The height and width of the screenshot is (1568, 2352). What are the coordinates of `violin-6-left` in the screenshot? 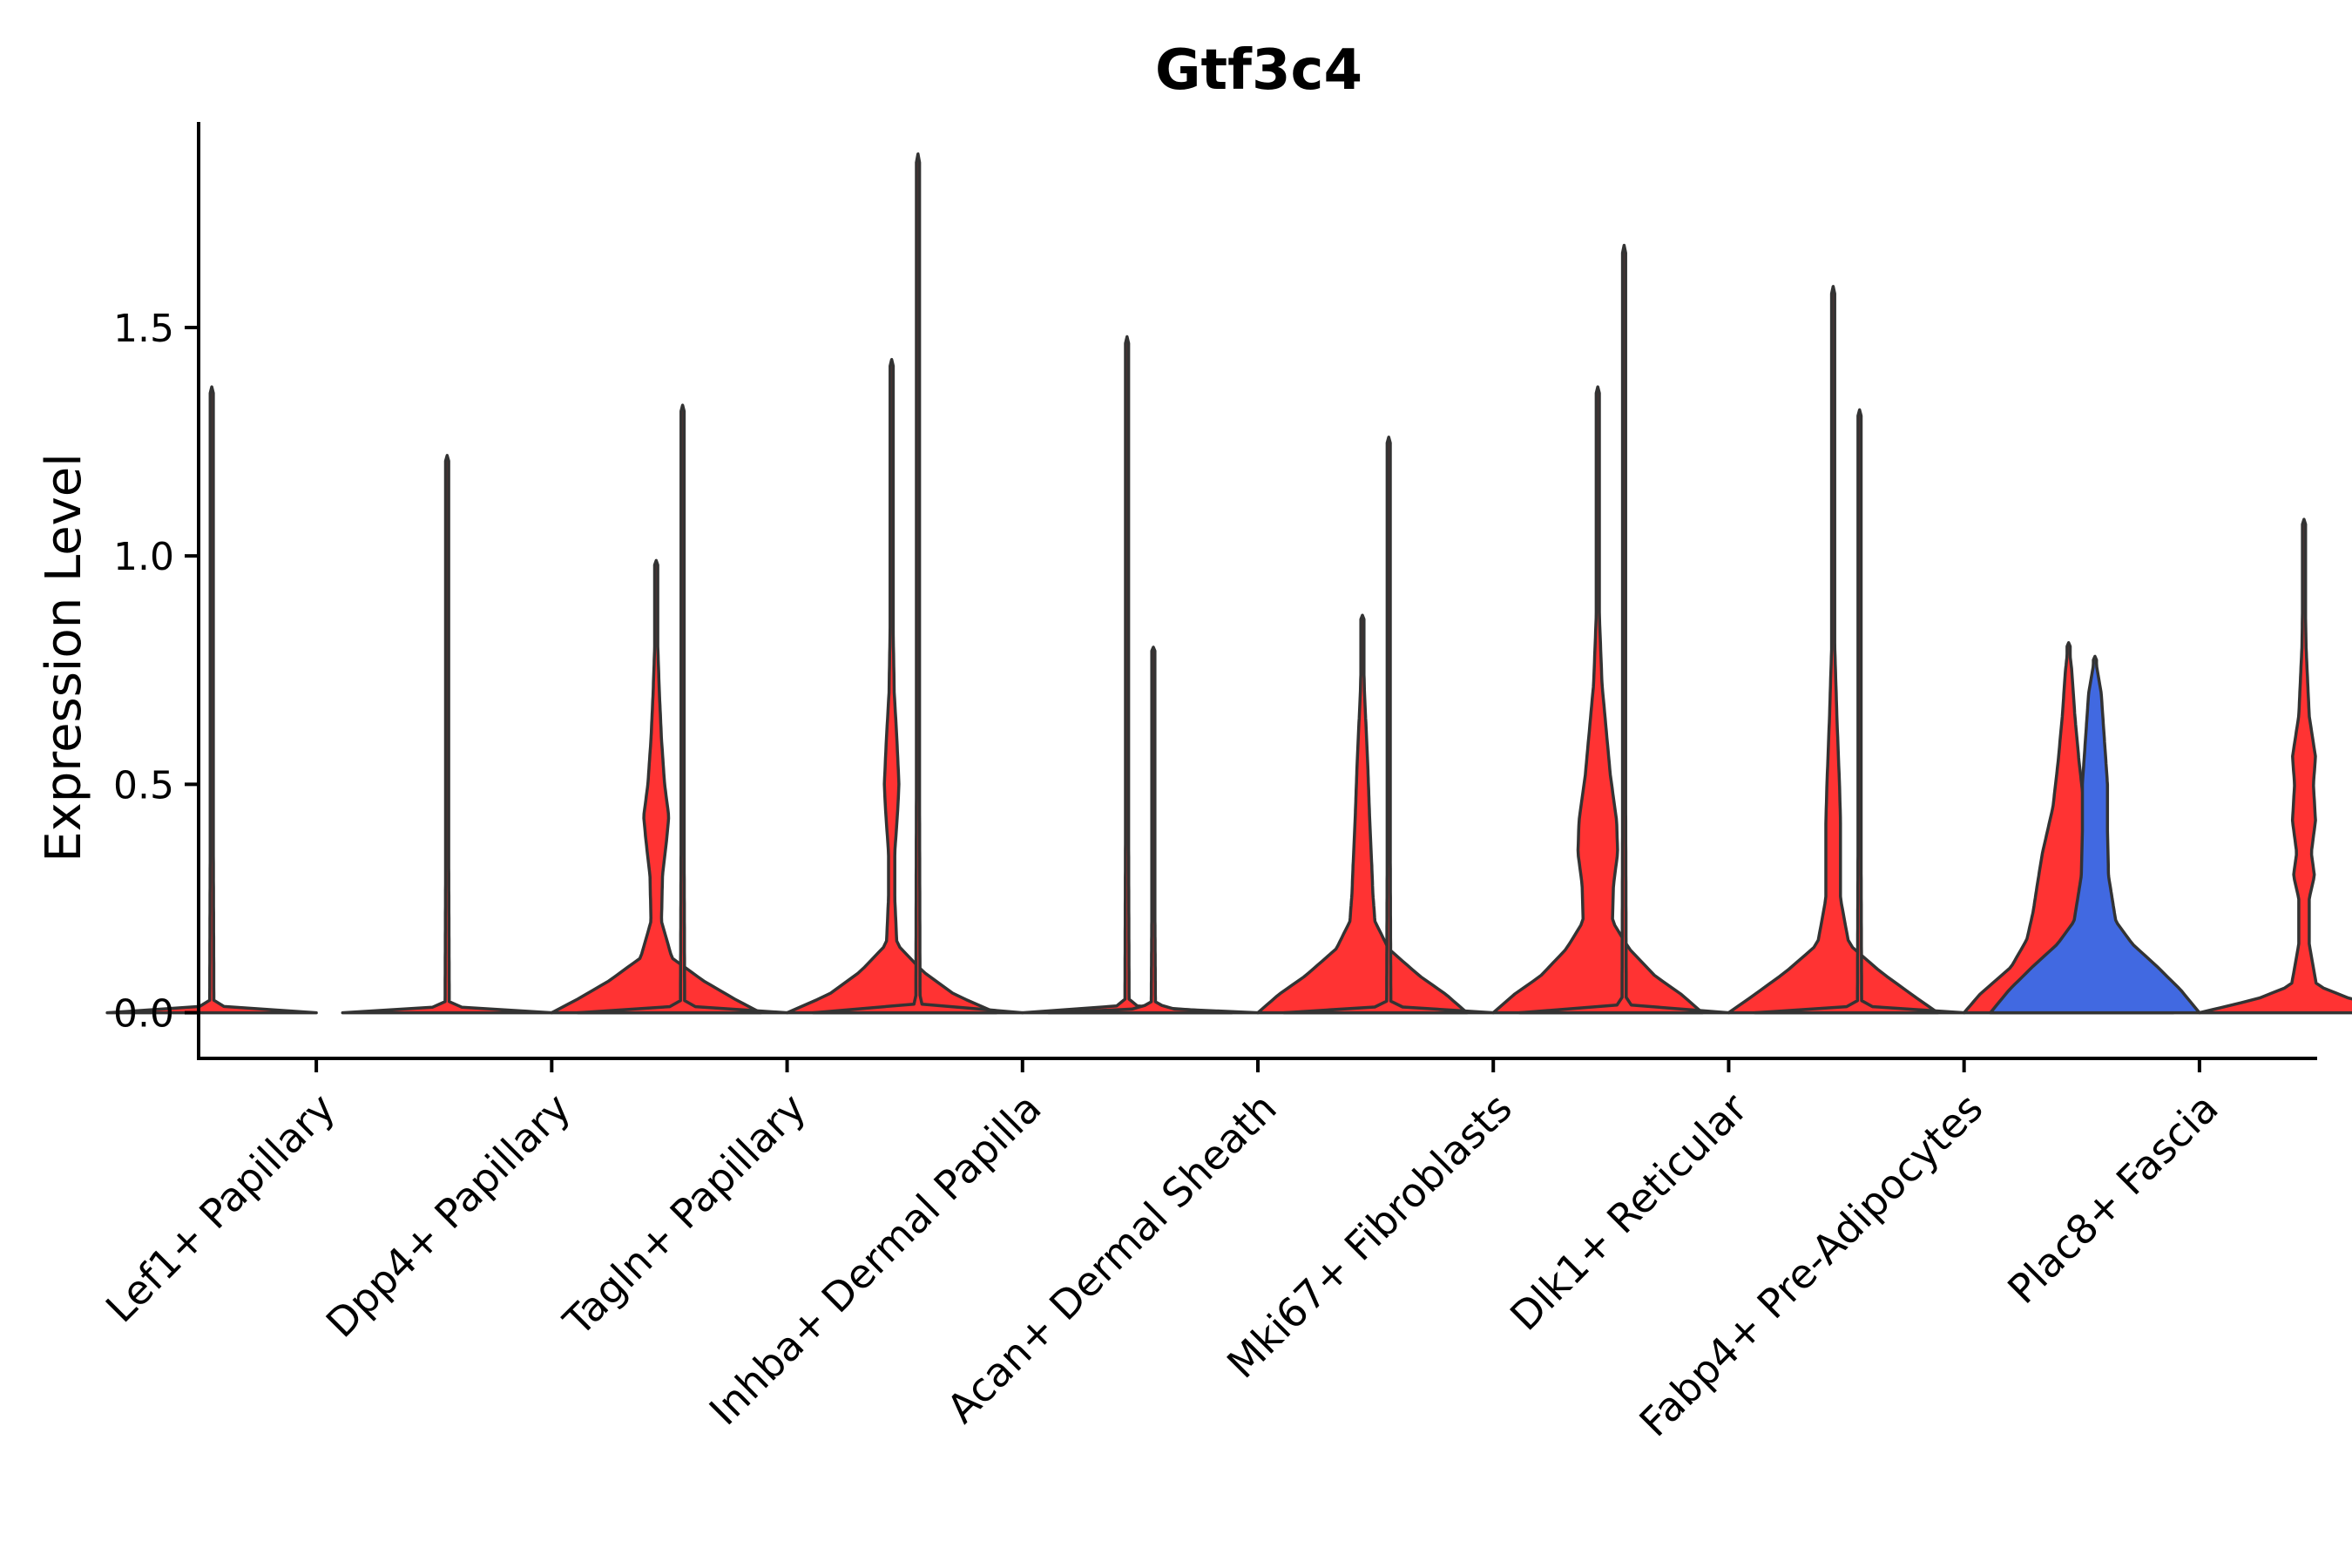 It's located at (1624, 629).